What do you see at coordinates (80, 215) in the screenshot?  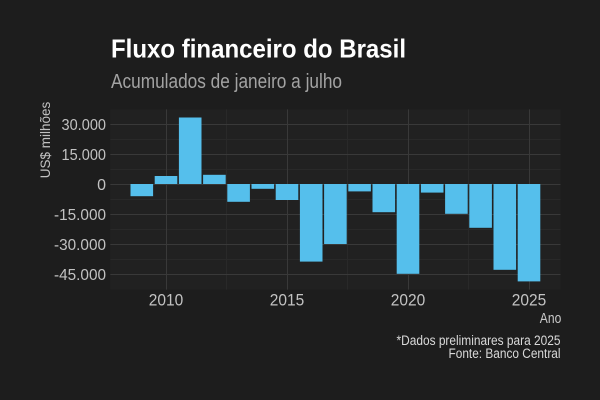 I see `svg-text: -15.000` at bounding box center [80, 215].